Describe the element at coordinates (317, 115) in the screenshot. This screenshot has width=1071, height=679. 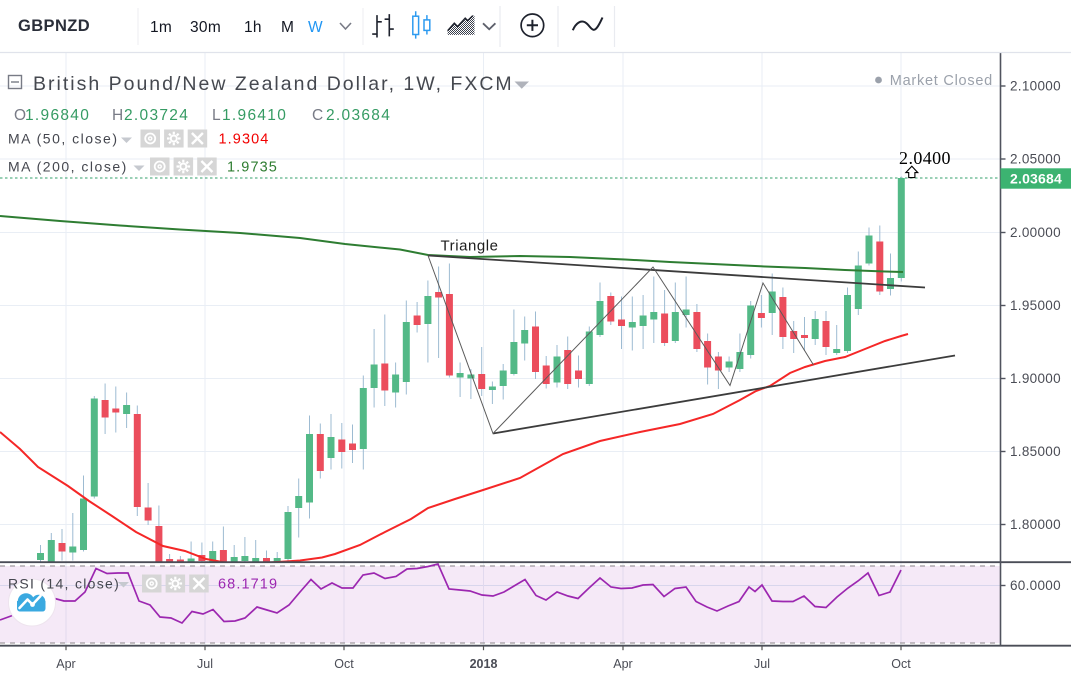
I see `svg-text: C` at that location.